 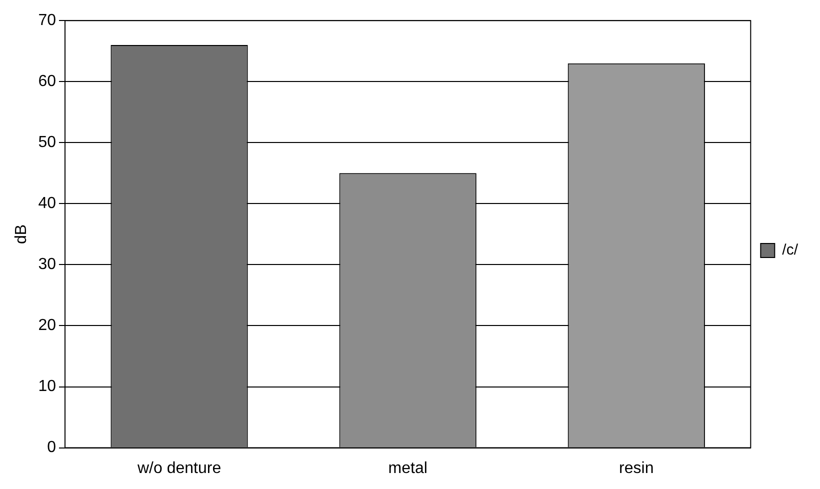 What do you see at coordinates (408, 468) in the screenshot?
I see `x-tick-label: metal` at bounding box center [408, 468].